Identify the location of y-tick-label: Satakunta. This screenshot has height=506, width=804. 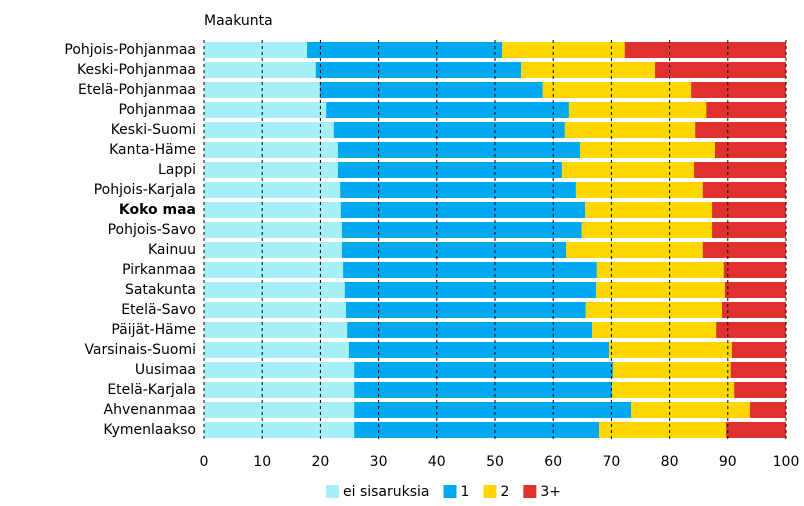
(160, 290).